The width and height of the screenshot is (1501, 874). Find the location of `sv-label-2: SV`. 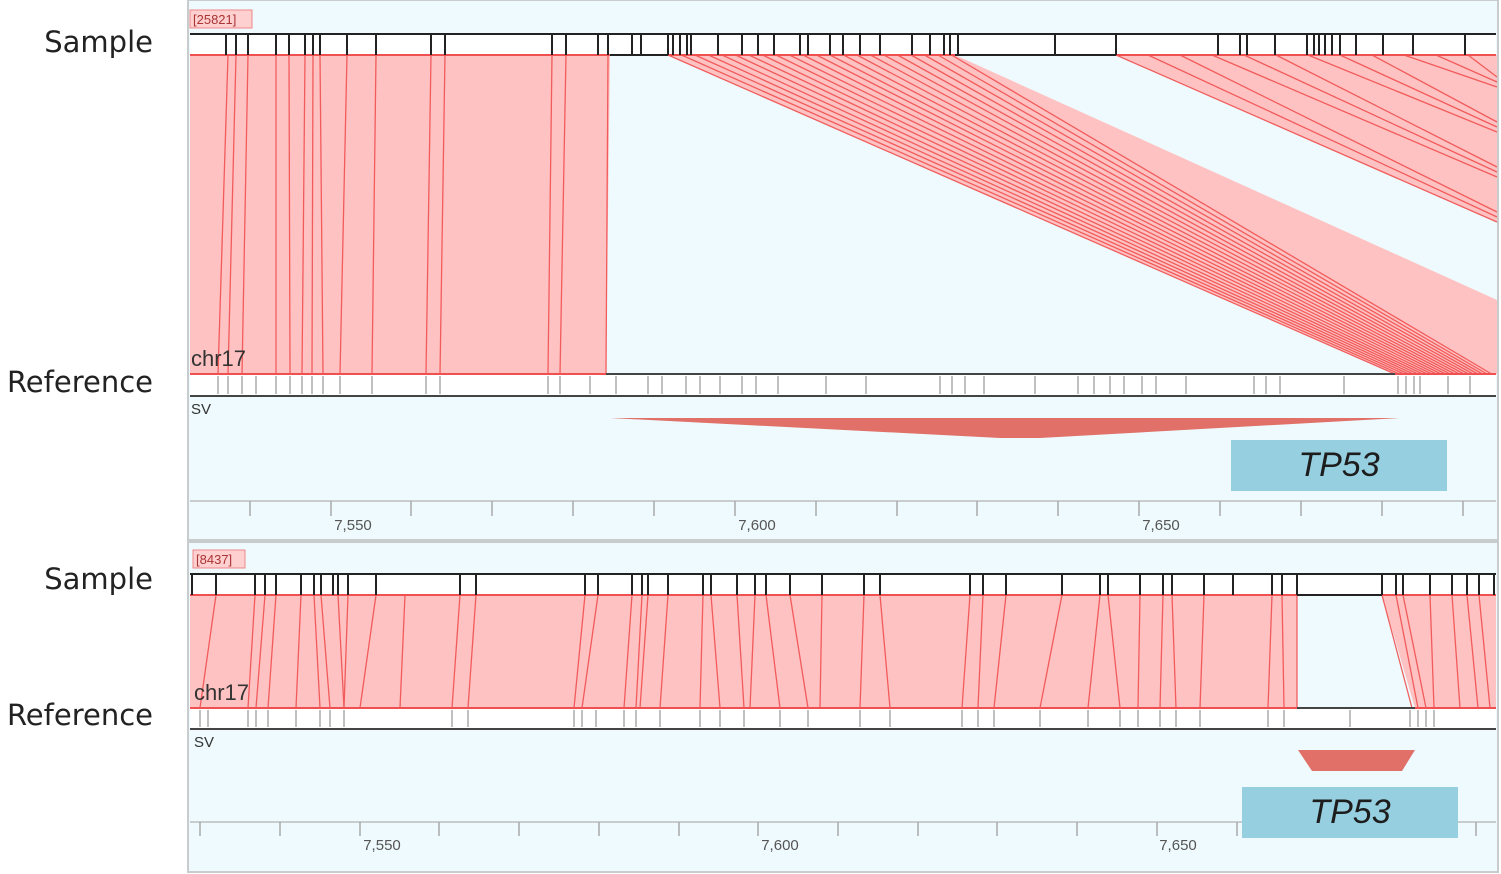

sv-label-2: SV is located at coordinates (204, 742).